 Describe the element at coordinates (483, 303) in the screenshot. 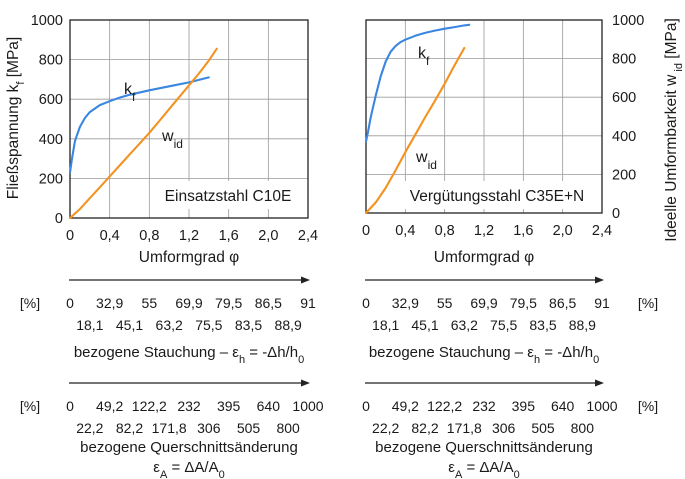

I see `right-stauchung-top-value: 69,9` at that location.